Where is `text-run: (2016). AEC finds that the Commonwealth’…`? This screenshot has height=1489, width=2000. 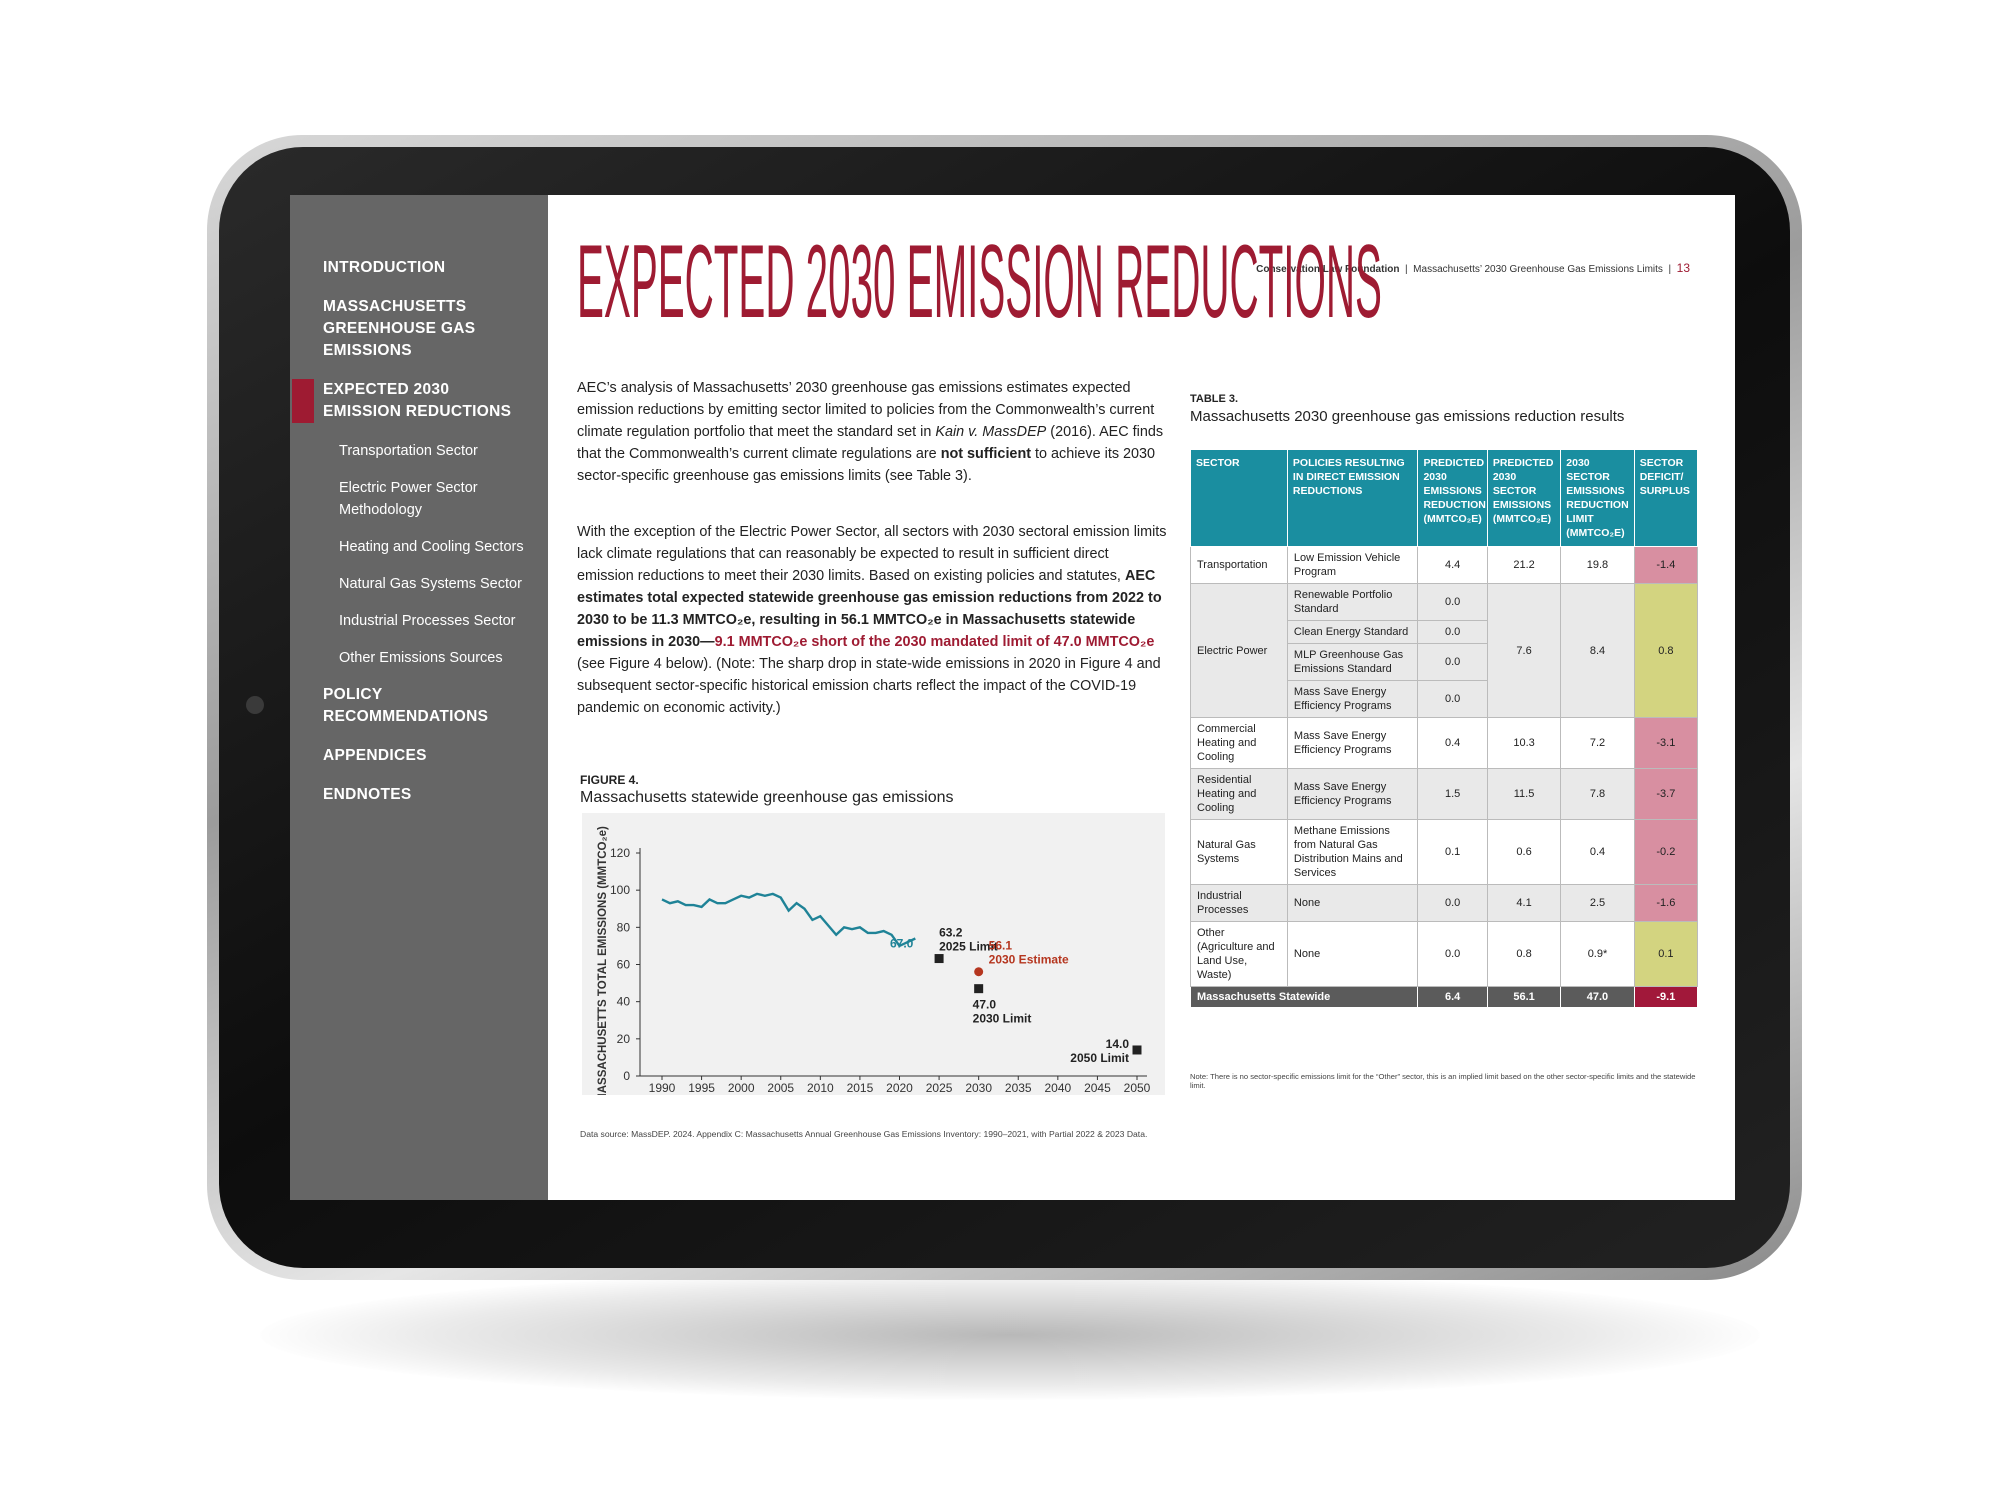
text-run: (2016). AEC finds that the Commonwealth’… is located at coordinates (870, 443).